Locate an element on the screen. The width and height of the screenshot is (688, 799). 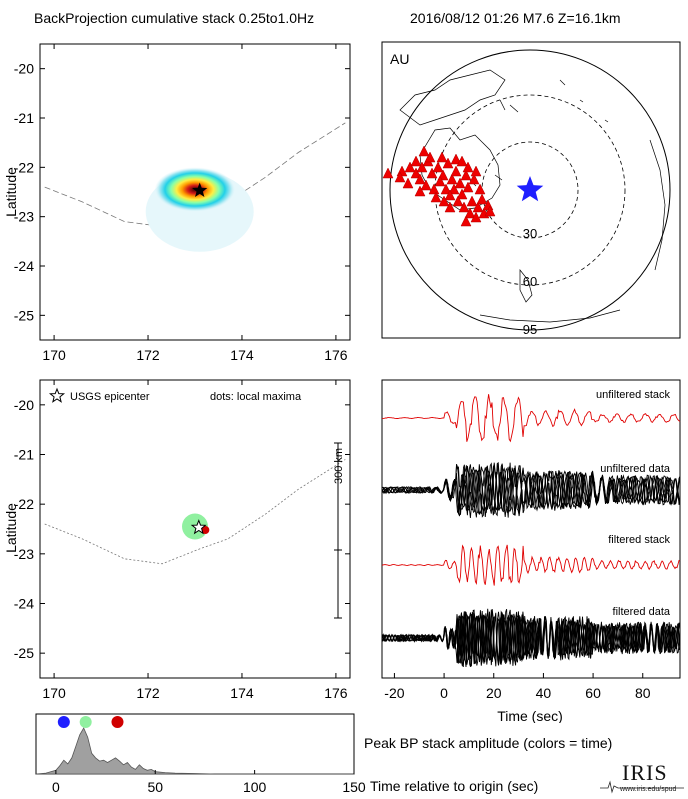
seismogram-xtick: 80 is located at coordinates (643, 693).